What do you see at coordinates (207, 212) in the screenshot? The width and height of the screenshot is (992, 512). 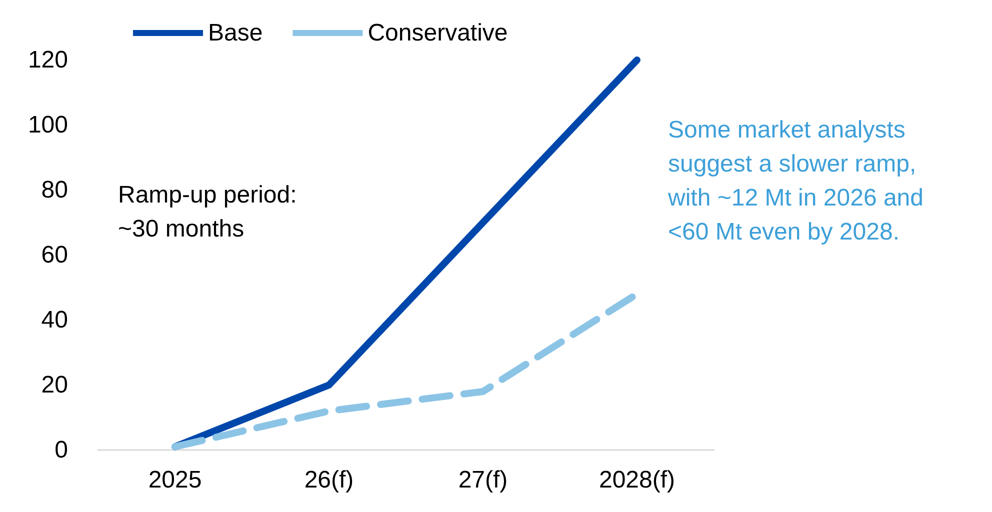 I see `annotation: Ramp-up period: ~30 months` at bounding box center [207, 212].